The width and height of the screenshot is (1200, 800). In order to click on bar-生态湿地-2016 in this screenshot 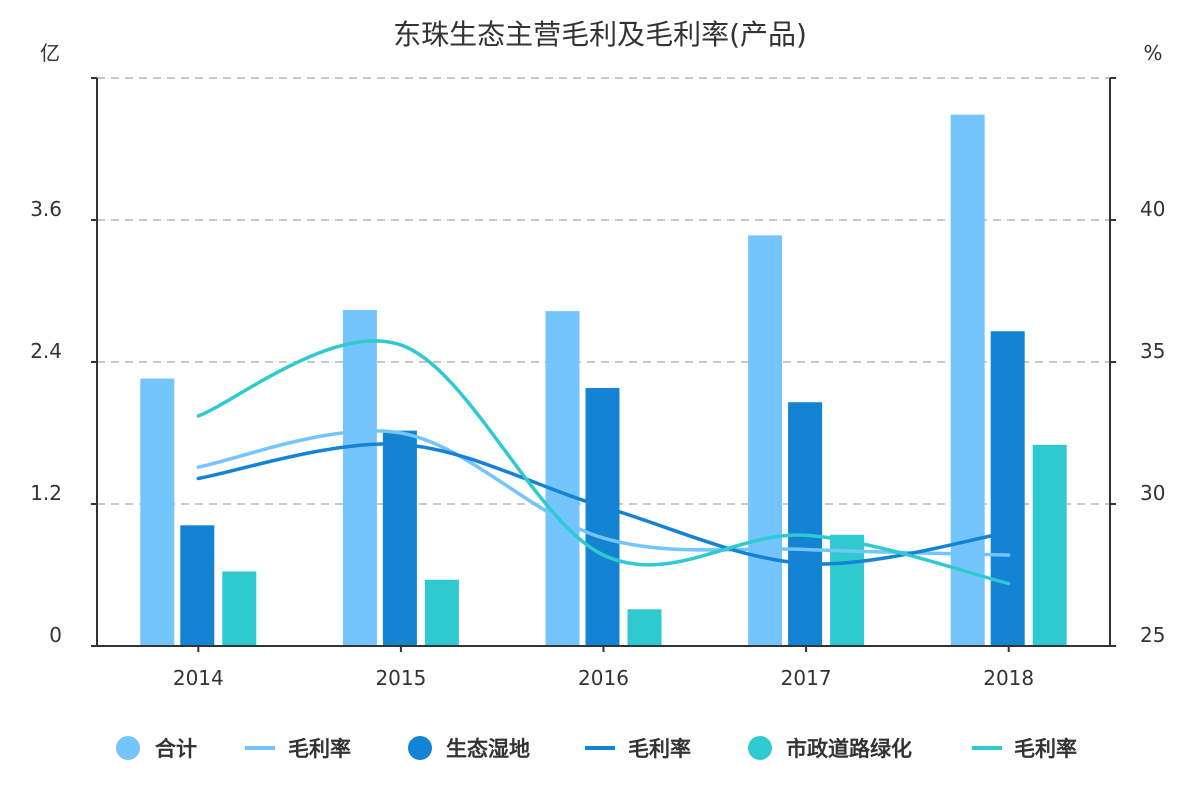, I will do `click(602, 517)`.